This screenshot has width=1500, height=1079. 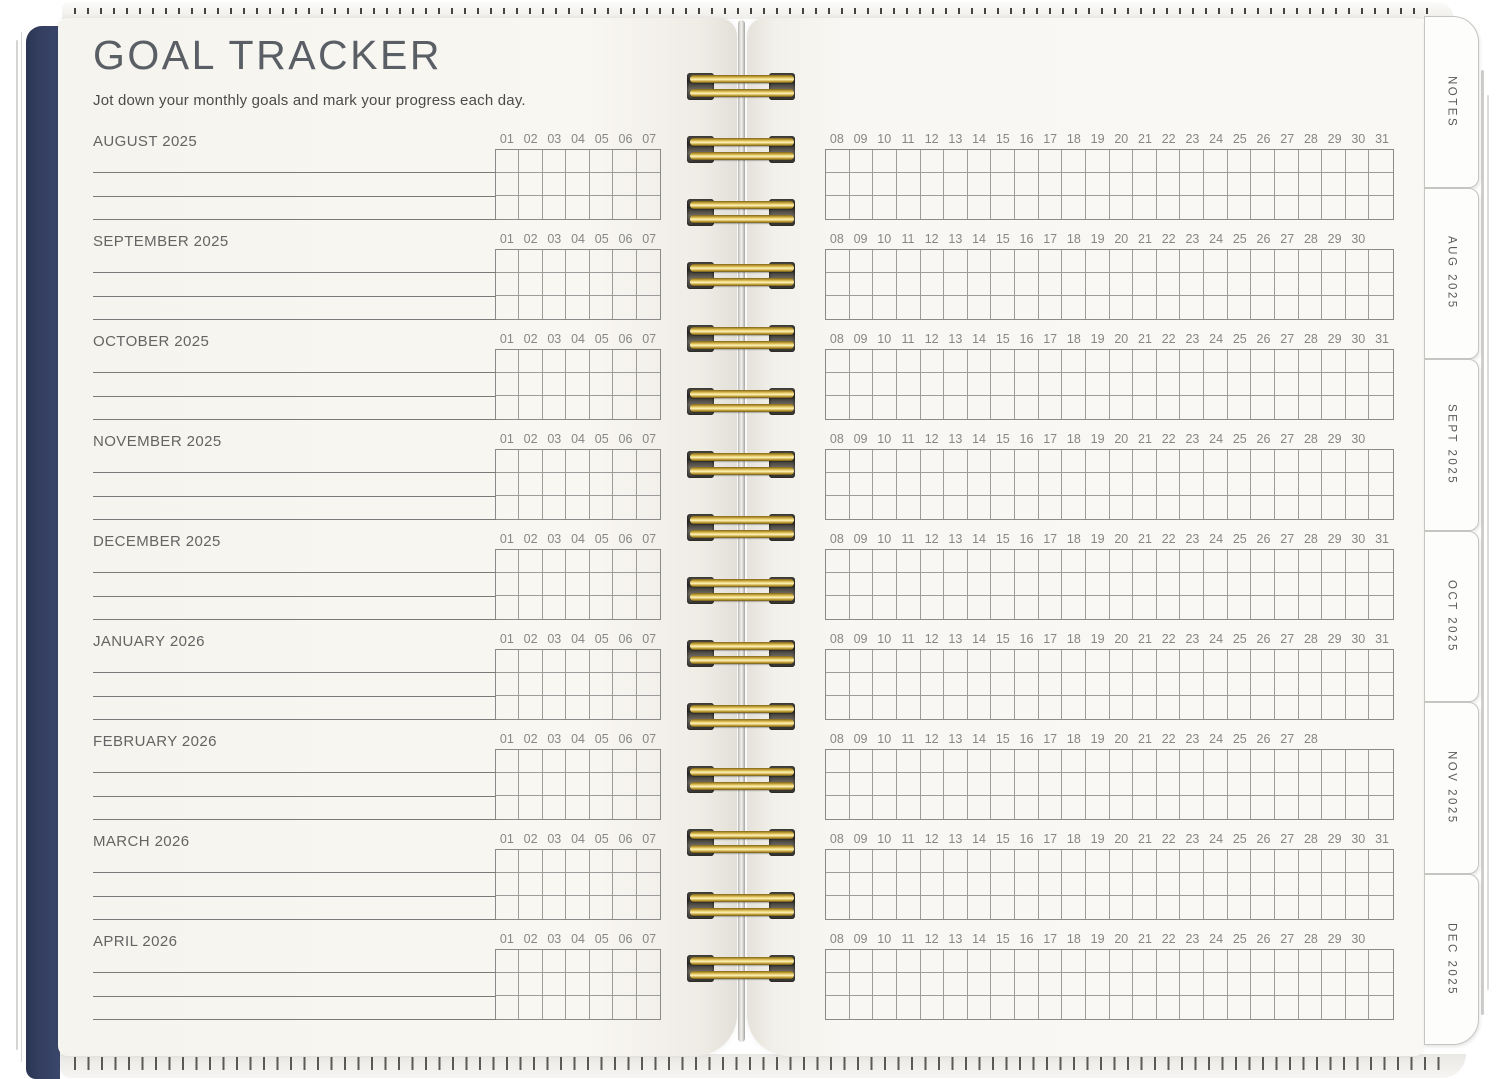 What do you see at coordinates (1358, 139) in the screenshot?
I see `day-number: 30` at bounding box center [1358, 139].